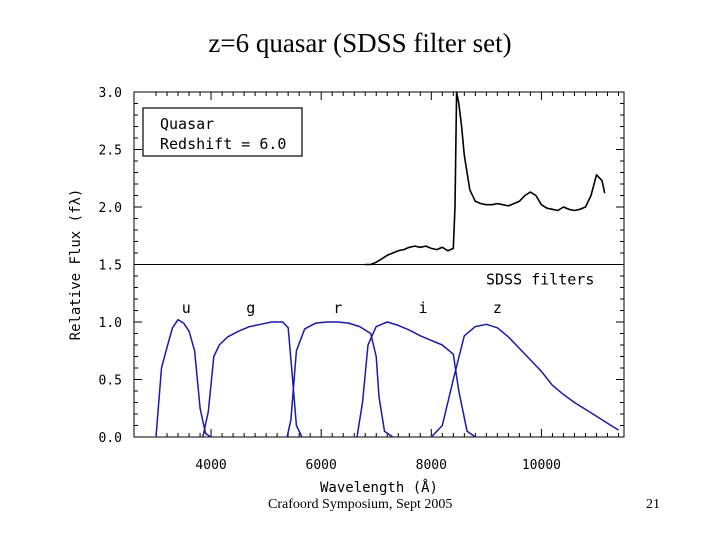 This screenshot has height=540, width=720. I want to click on filter-curve-i, so click(416, 379).